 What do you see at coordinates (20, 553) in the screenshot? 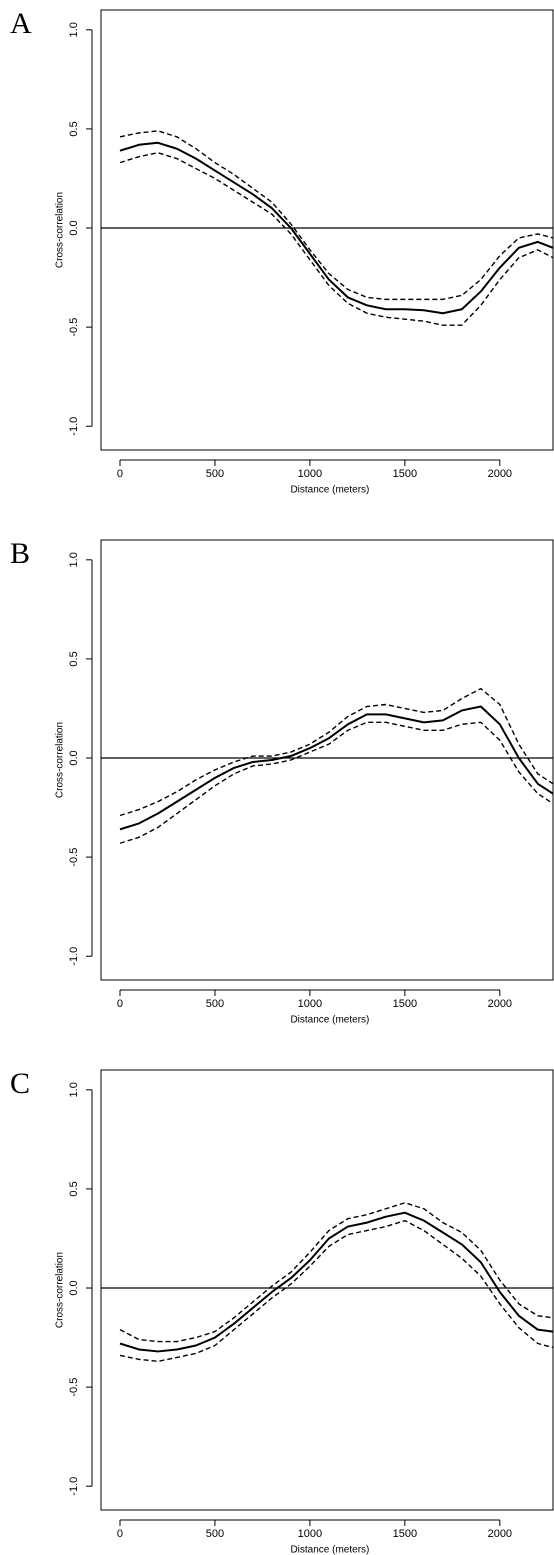
I see `panel-label: B` at bounding box center [20, 553].